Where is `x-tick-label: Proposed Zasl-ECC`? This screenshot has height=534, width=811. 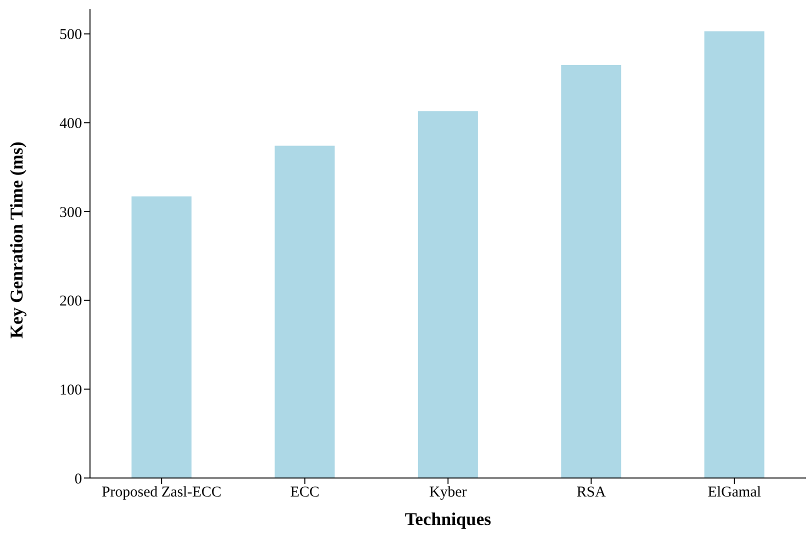
x-tick-label: Proposed Zasl-ECC is located at coordinates (162, 492).